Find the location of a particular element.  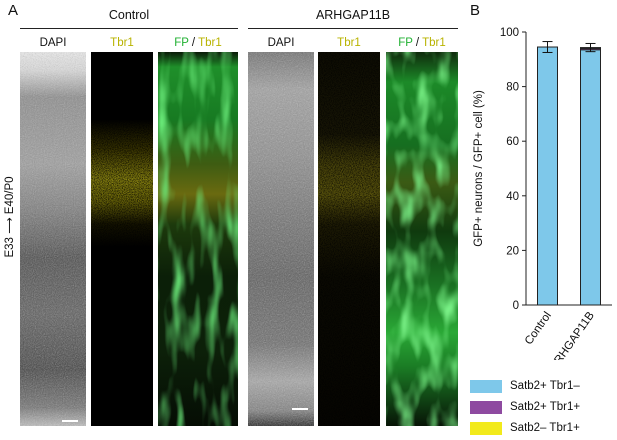

timeline-label: E33 ⟶ E40/P0 is located at coordinates (10, 217).